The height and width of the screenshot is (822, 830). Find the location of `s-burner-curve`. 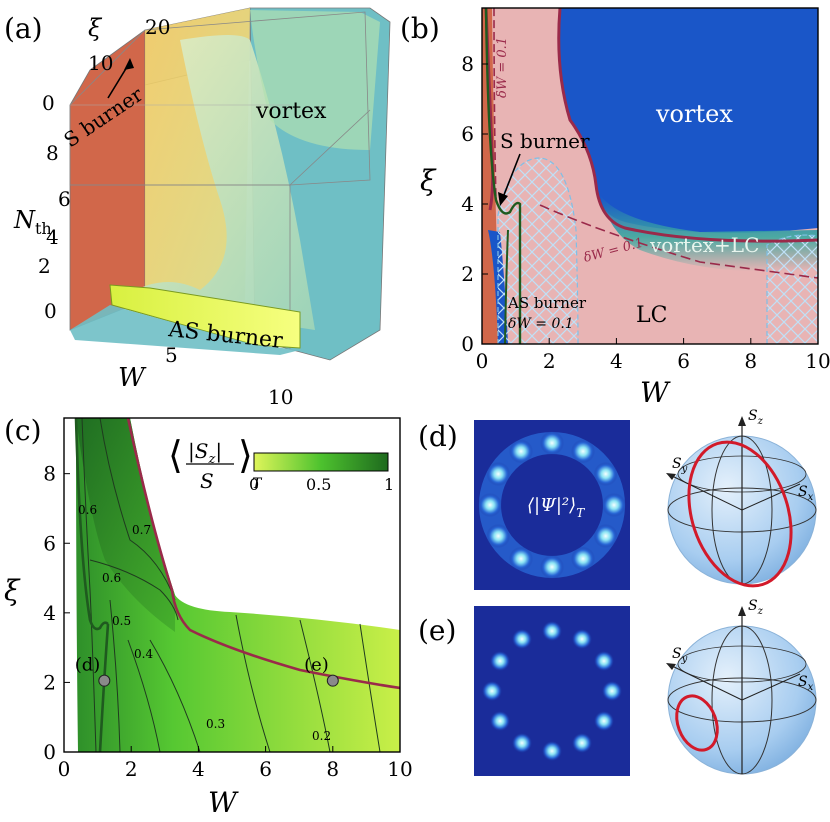

s-burner-curve is located at coordinates (503, 176).